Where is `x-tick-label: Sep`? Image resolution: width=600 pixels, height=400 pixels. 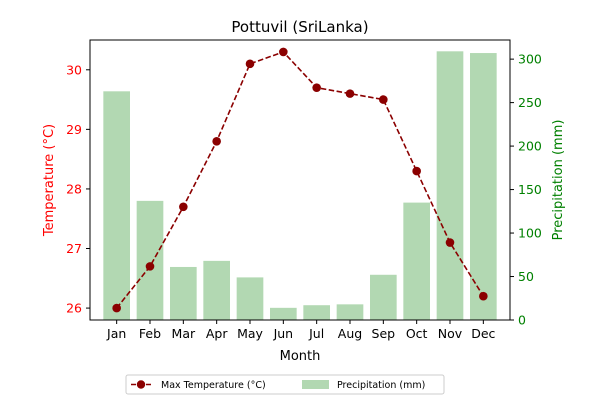
x-tick-label: Sep is located at coordinates (384, 333).